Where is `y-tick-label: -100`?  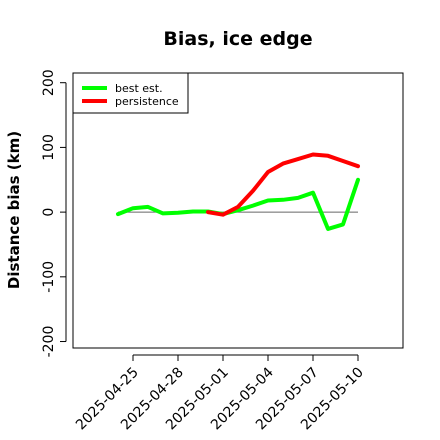 y-tick-label: -100 is located at coordinates (49, 277).